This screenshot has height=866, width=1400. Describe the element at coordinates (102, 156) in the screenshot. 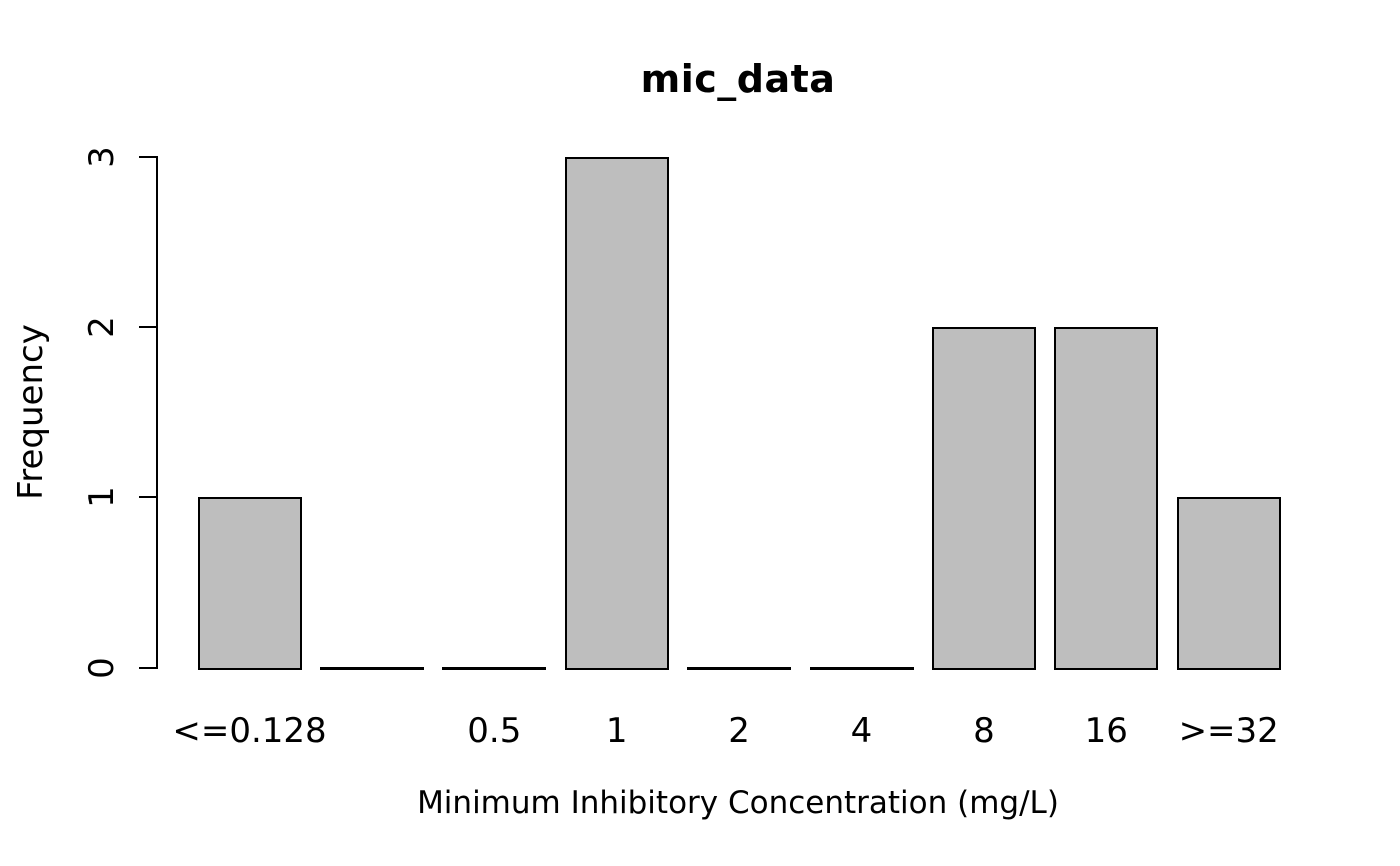

I see `y-tick-label: 3` at that location.